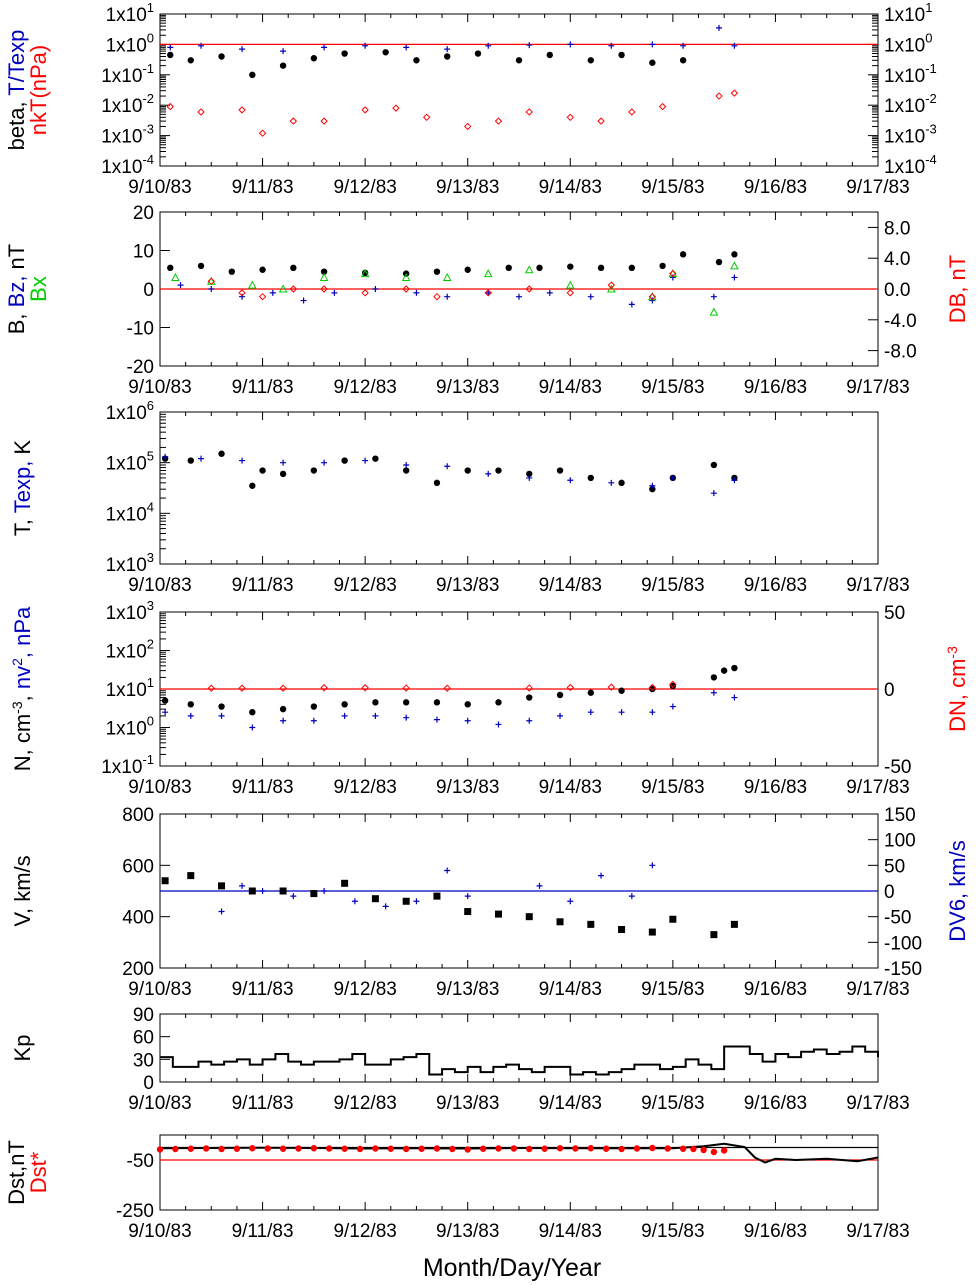  What do you see at coordinates (16, 1172) in the screenshot?
I see `y-axis-label-left: Dst,nT` at bounding box center [16, 1172].